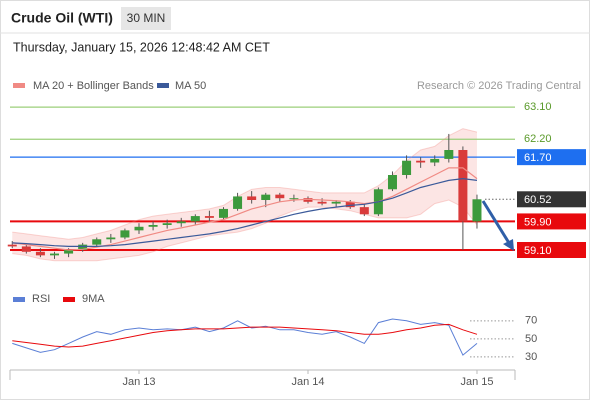  Describe the element at coordinates (538, 139) in the screenshot. I see `level-label: 62.20` at that location.